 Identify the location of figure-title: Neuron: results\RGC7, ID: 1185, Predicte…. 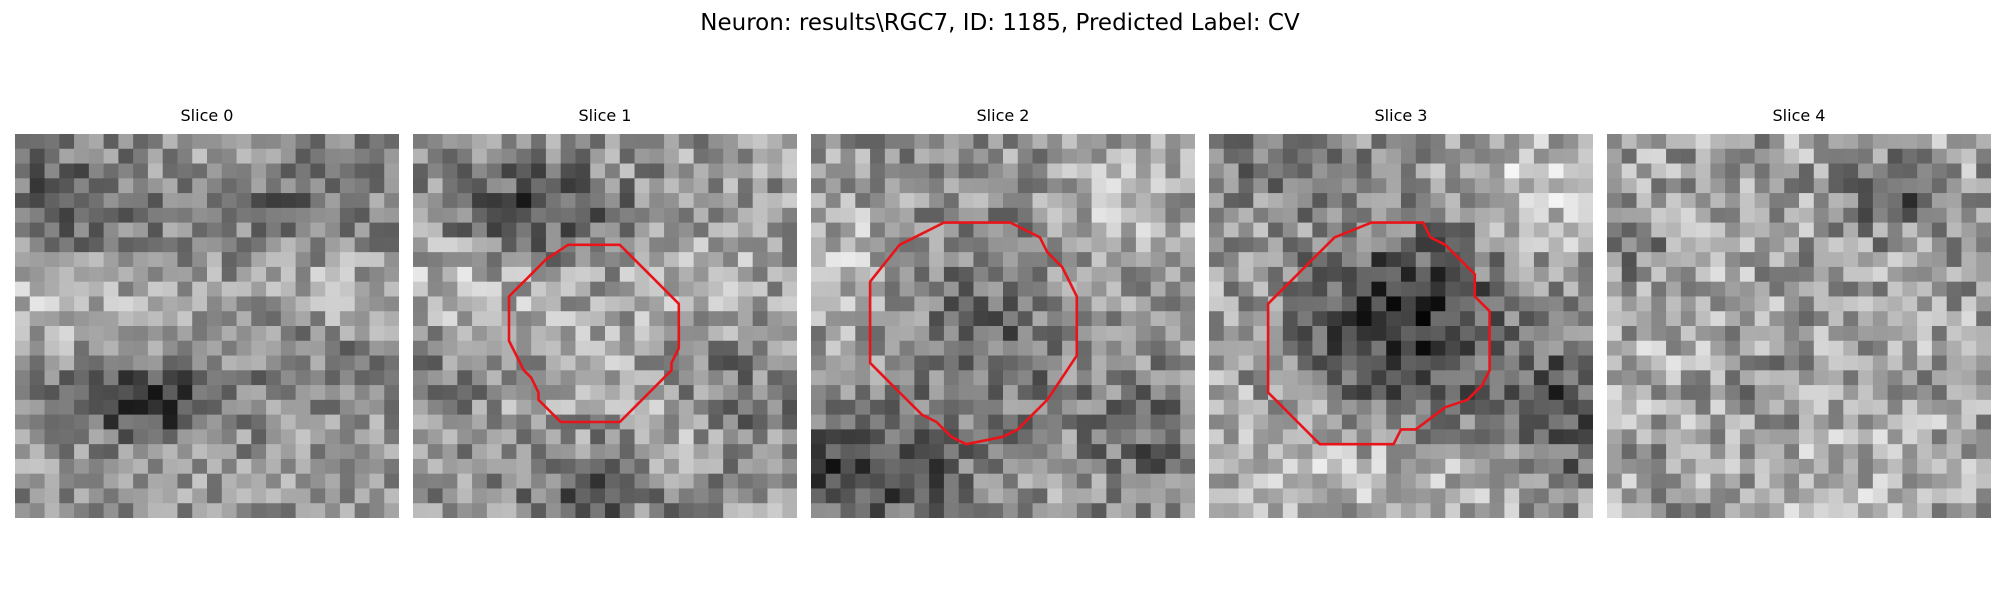
(1000, 23).